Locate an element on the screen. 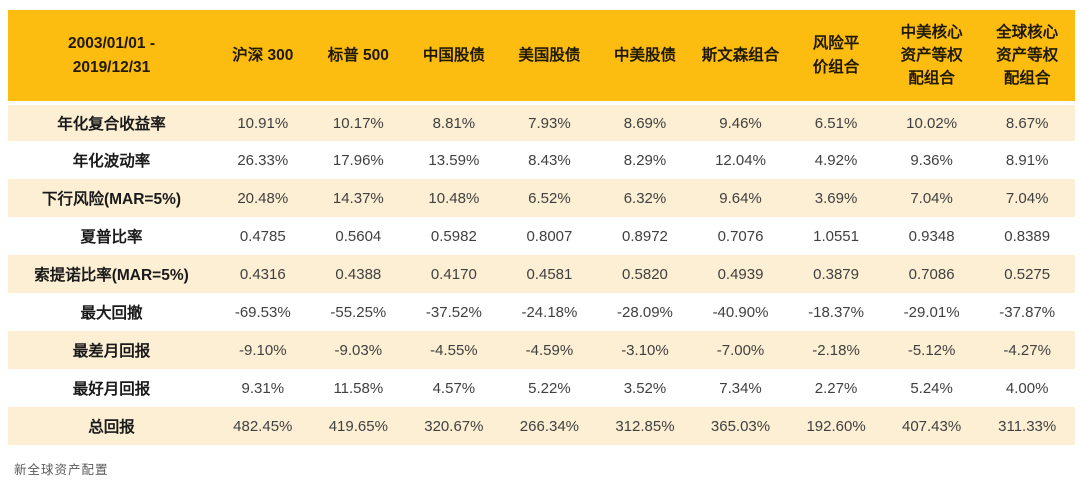 The image size is (1080, 497). value-cell: -4.27% is located at coordinates (1027, 350).